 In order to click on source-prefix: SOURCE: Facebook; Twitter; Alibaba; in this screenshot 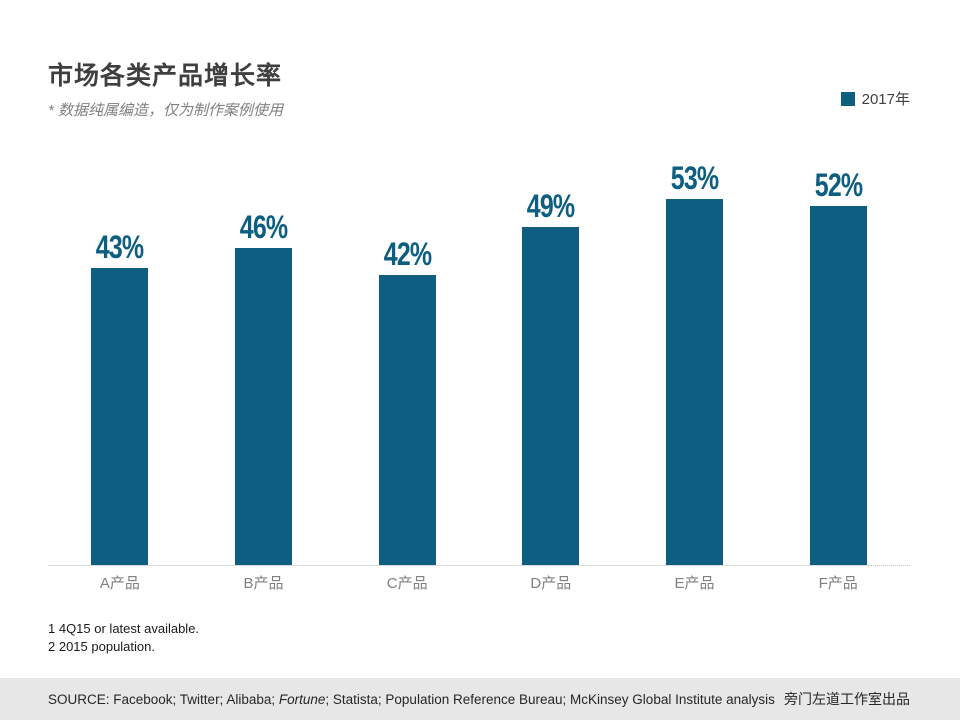, I will do `click(163, 699)`.